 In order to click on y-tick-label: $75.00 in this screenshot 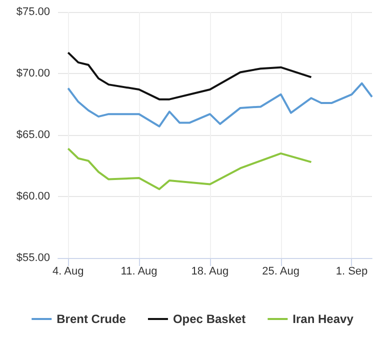, I will do `click(33, 12)`.